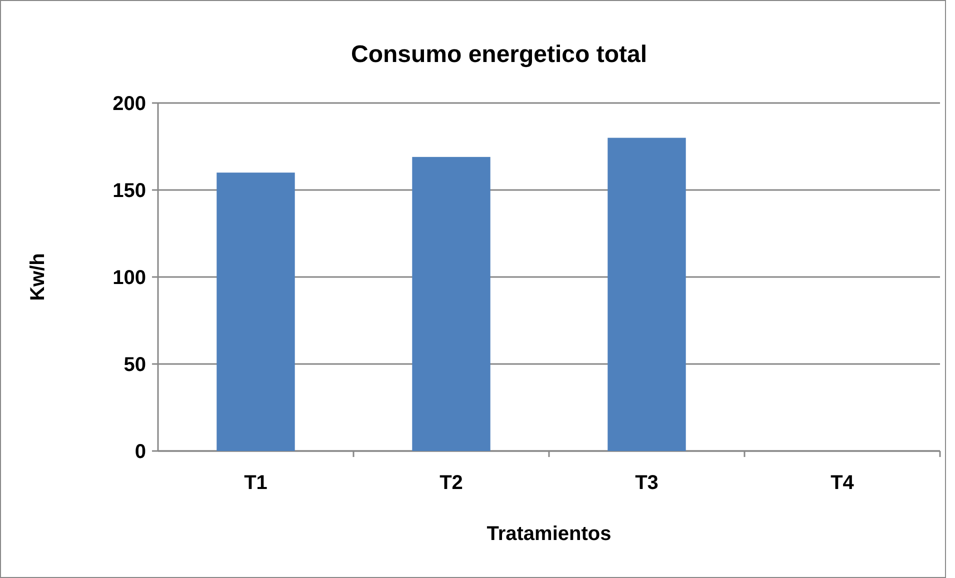 The height and width of the screenshot is (578, 955). I want to click on x-tick-label: T3, so click(646, 483).